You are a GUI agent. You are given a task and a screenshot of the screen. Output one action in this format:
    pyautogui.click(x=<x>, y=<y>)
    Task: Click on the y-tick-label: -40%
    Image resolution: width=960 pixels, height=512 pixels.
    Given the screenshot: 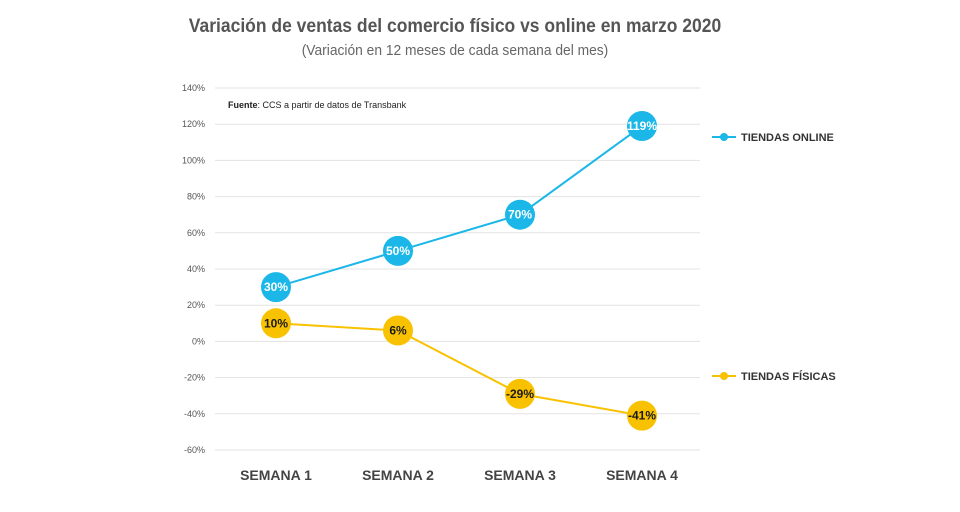 What is the action you would take?
    pyautogui.click(x=194, y=414)
    